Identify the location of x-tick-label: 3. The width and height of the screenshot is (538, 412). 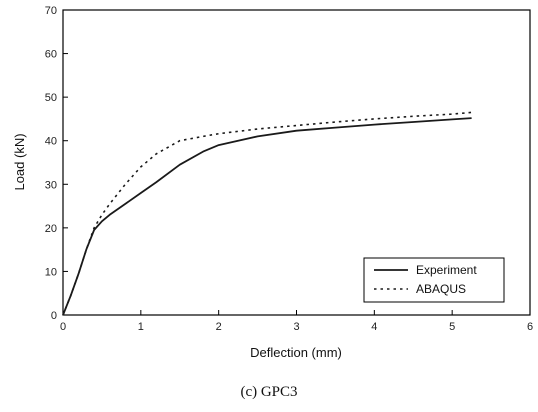
(296, 327).